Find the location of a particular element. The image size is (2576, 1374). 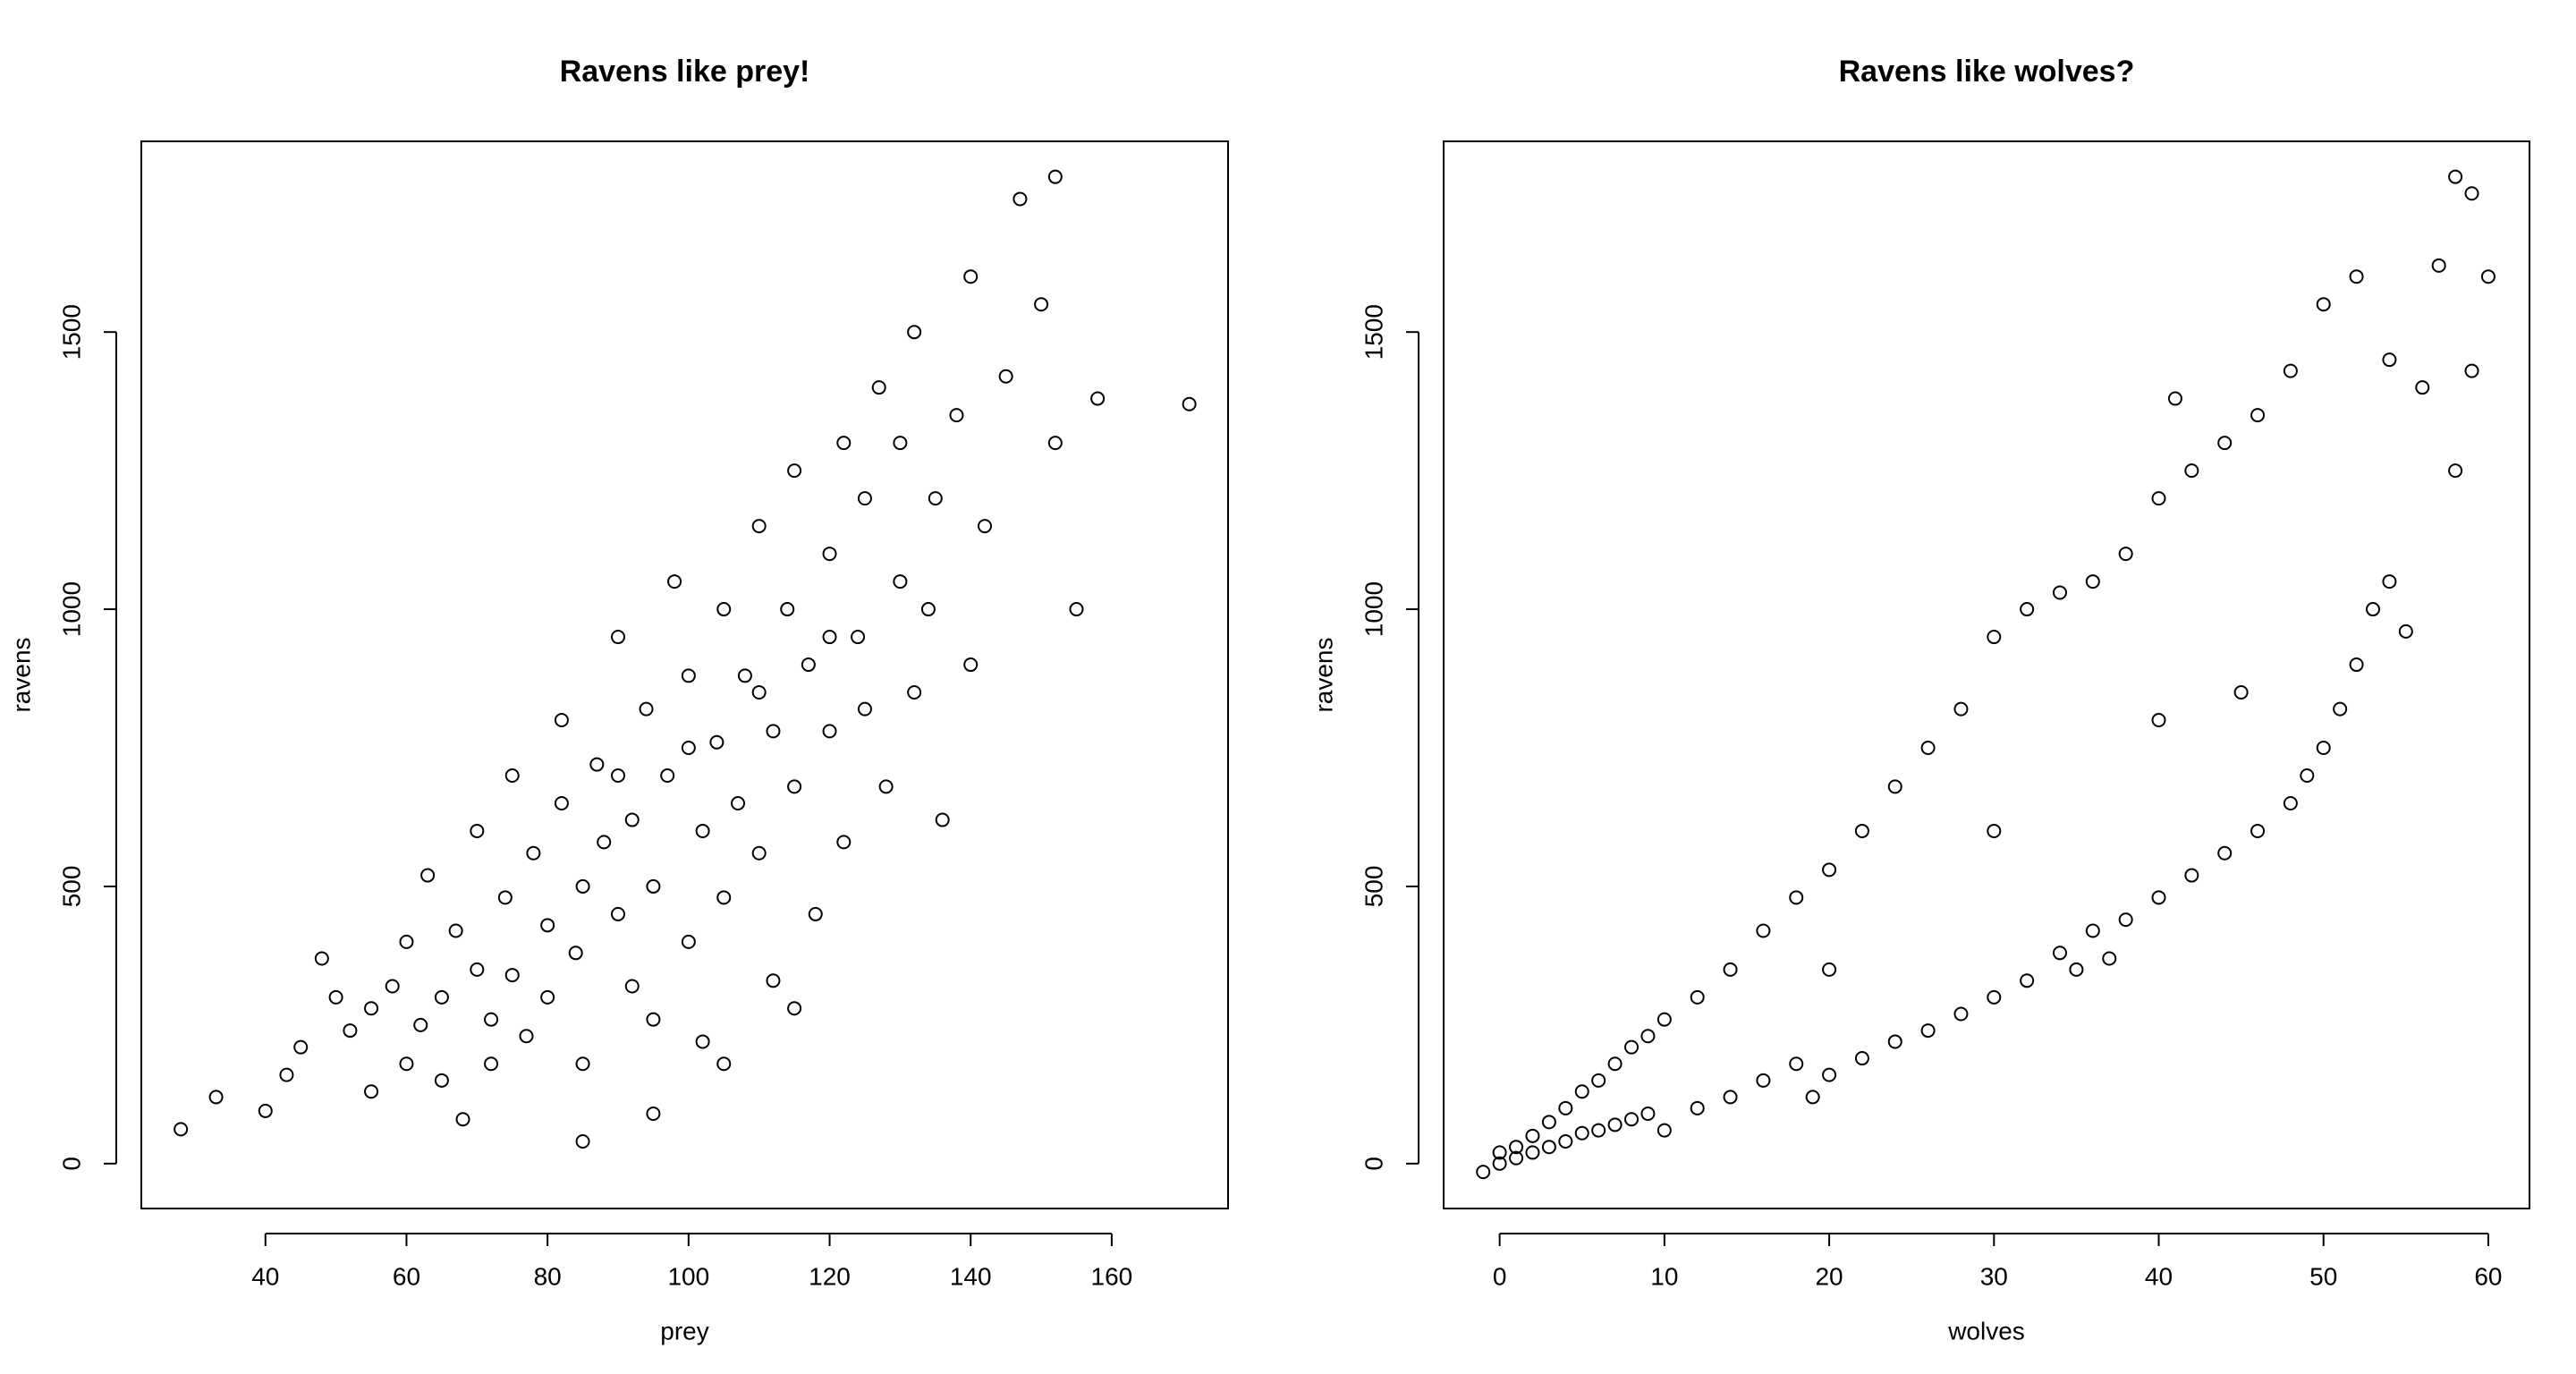

x-tick-label: 40 is located at coordinates (2159, 1276).